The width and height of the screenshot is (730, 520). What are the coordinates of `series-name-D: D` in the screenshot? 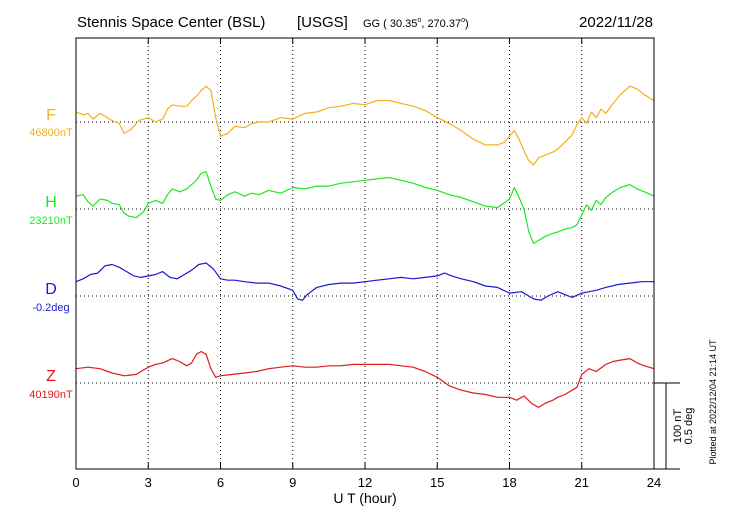 It's located at (51, 289).